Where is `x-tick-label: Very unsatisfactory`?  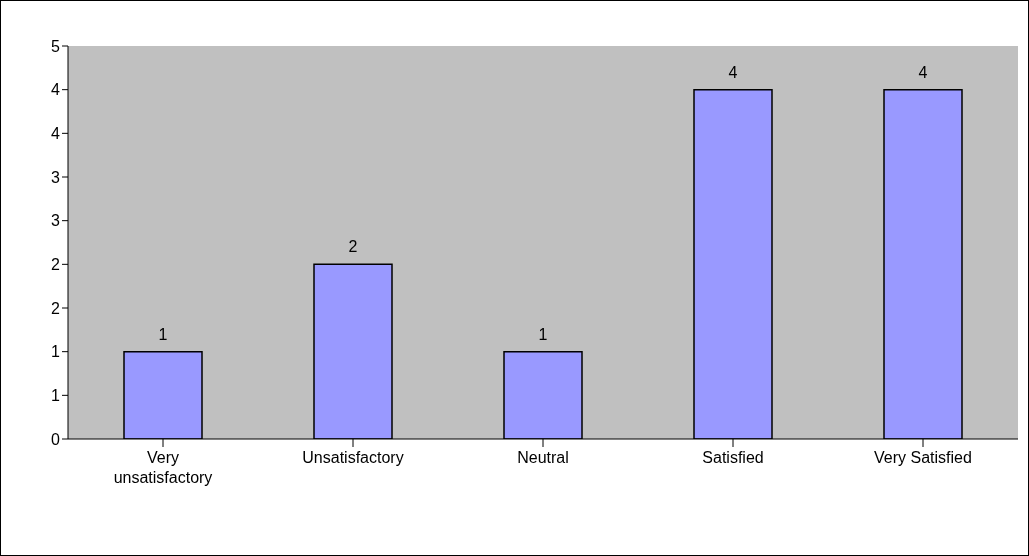 x-tick-label: Very unsatisfactory is located at coordinates (163, 467).